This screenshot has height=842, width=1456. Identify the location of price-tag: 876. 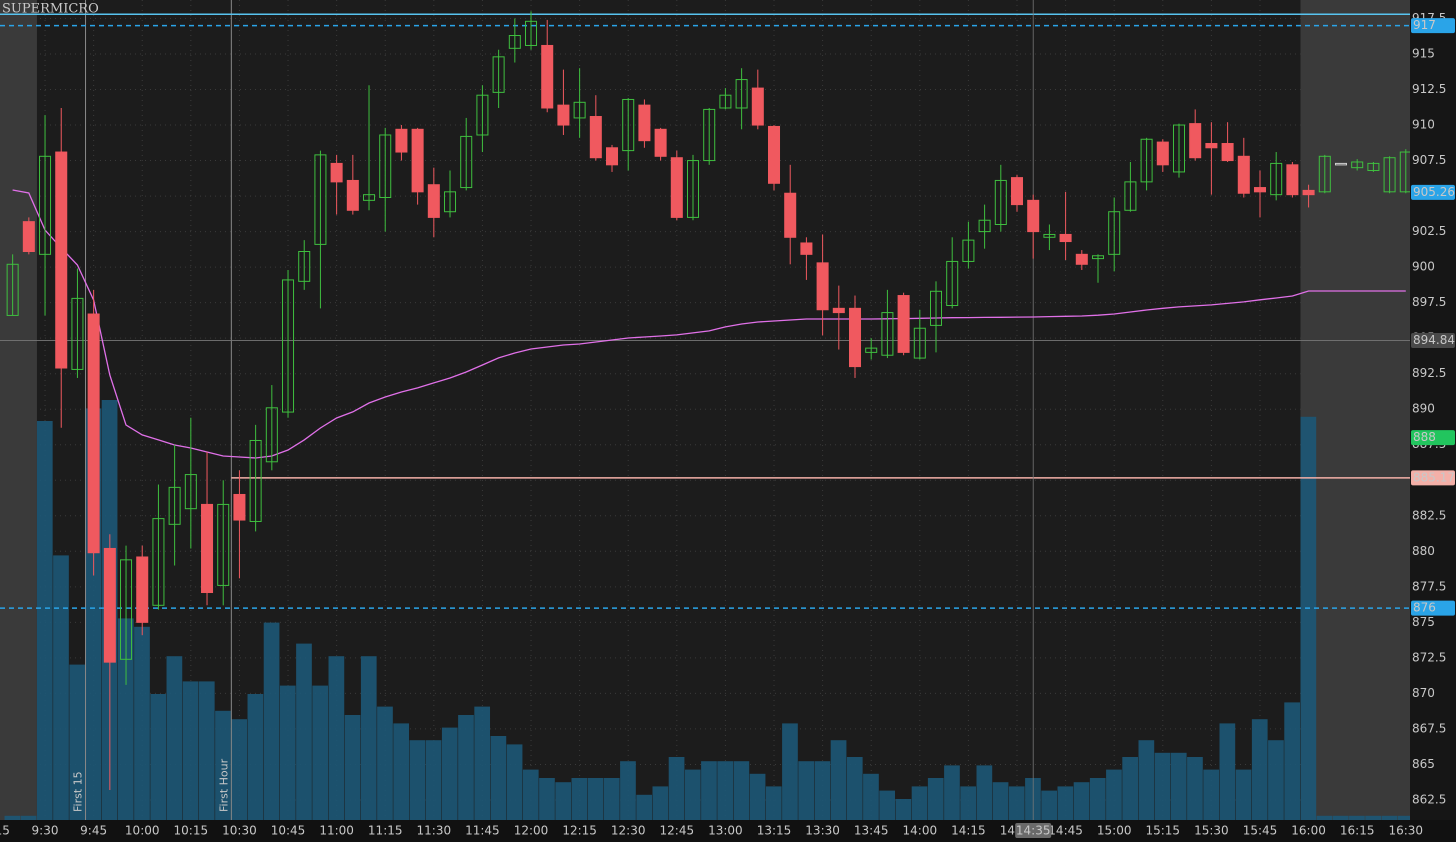
(1424, 608).